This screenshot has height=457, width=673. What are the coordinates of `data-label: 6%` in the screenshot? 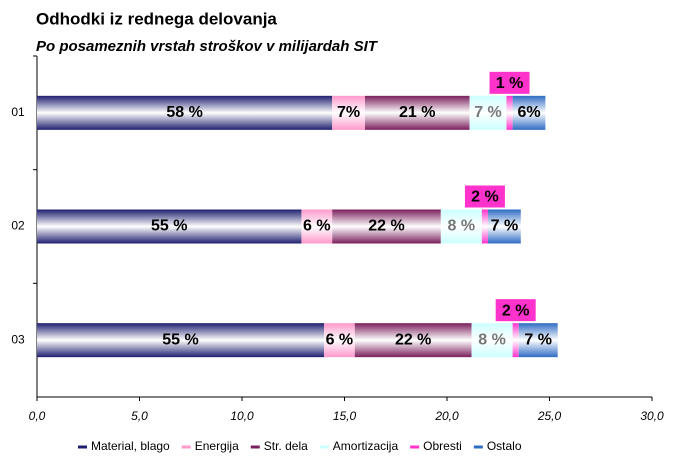 It's located at (528, 112).